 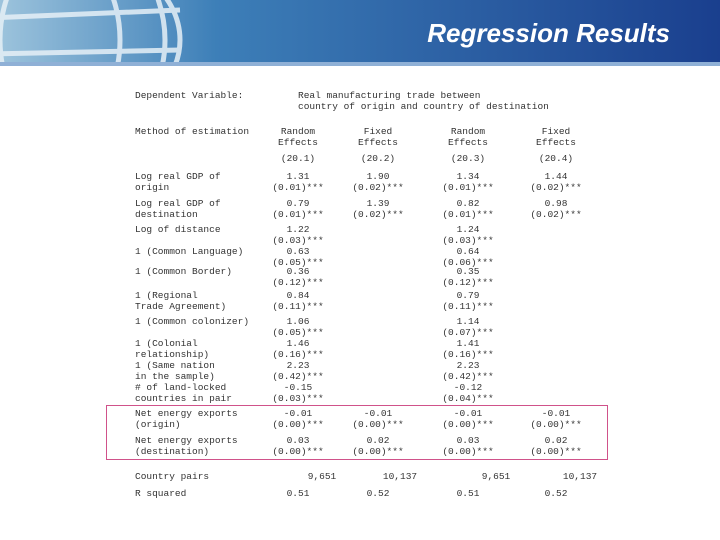 I want to click on row-label: 1 (Regional, so click(x=166, y=295).